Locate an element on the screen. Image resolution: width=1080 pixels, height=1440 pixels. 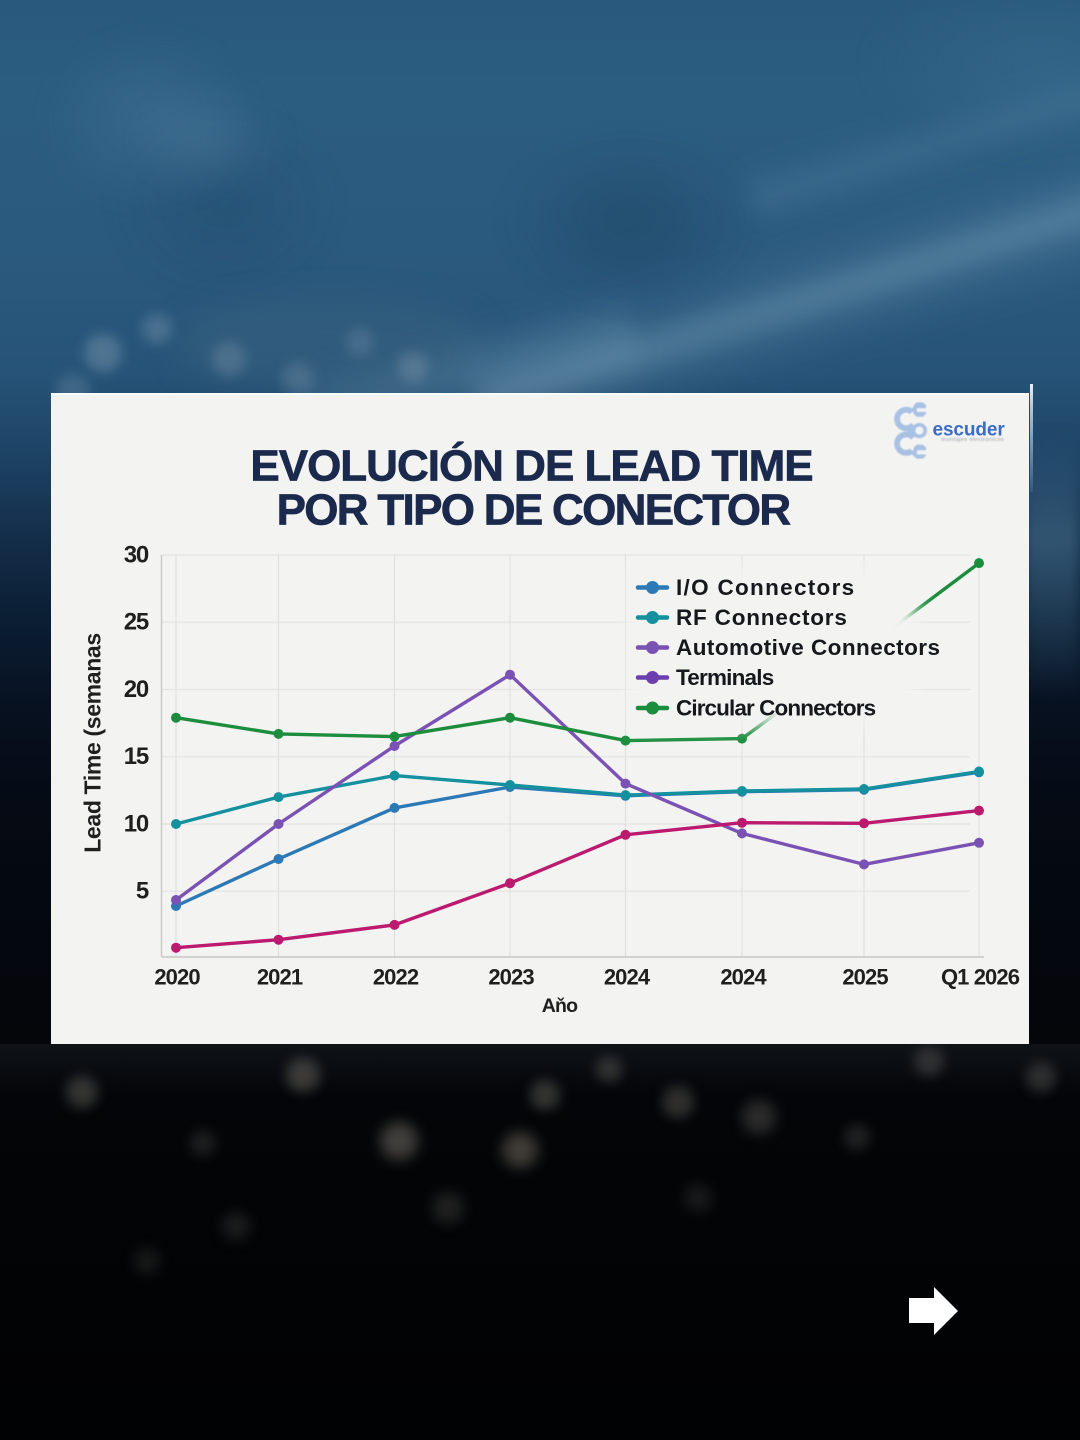
svg-text: 2020 is located at coordinates (177, 976).